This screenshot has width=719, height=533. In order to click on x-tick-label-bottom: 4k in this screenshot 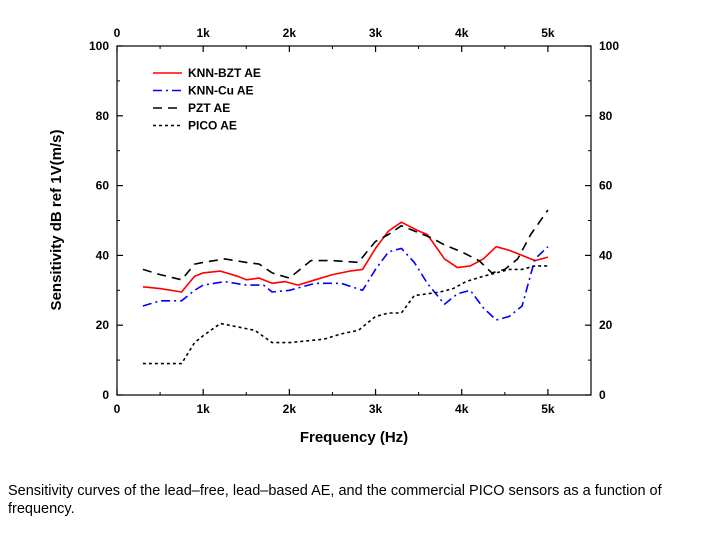, I will do `click(462, 409)`.